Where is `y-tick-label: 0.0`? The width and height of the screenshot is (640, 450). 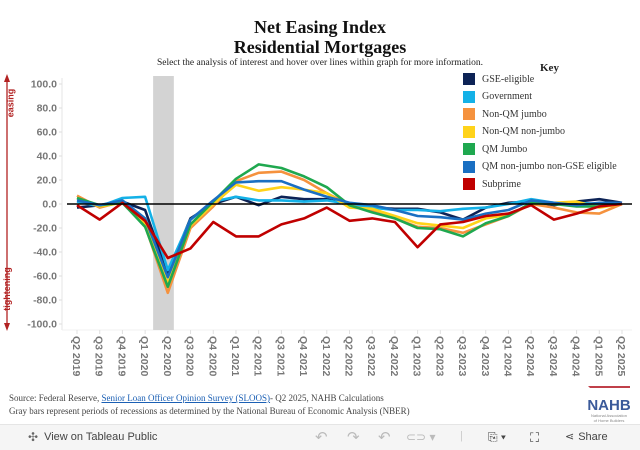
y-tick-label: 0.0 is located at coordinates (49, 205).